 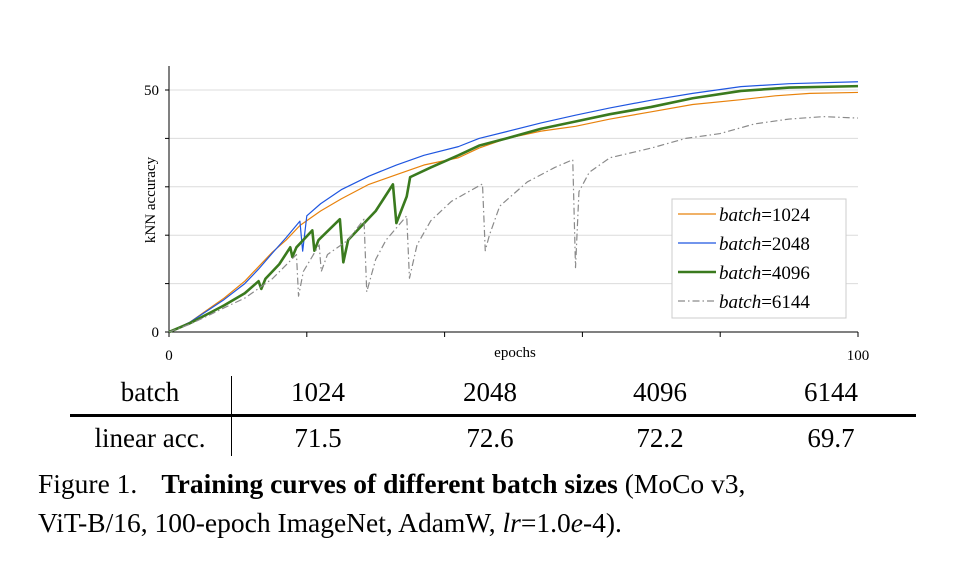 I want to click on table-header-6144: 6144, so click(x=831, y=392).